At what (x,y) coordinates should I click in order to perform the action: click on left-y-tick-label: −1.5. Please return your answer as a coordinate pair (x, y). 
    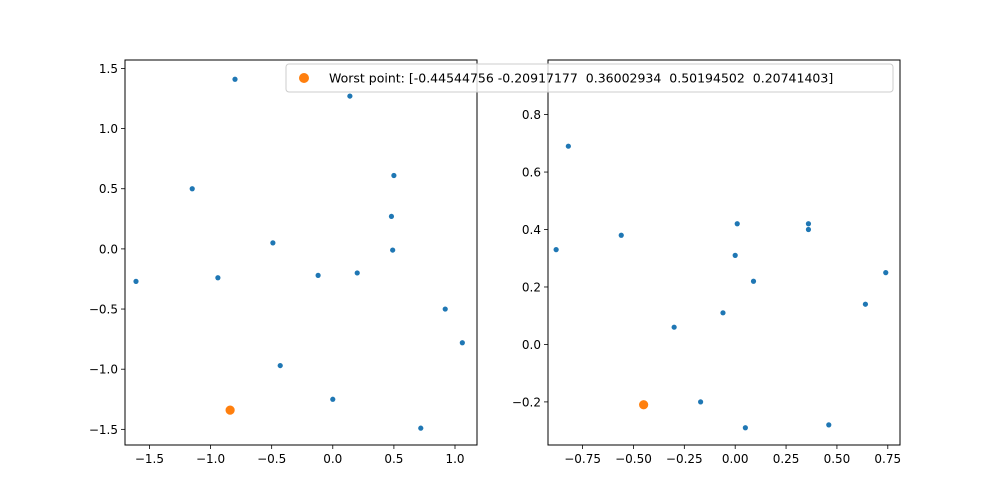
    Looking at the image, I should click on (103, 430).